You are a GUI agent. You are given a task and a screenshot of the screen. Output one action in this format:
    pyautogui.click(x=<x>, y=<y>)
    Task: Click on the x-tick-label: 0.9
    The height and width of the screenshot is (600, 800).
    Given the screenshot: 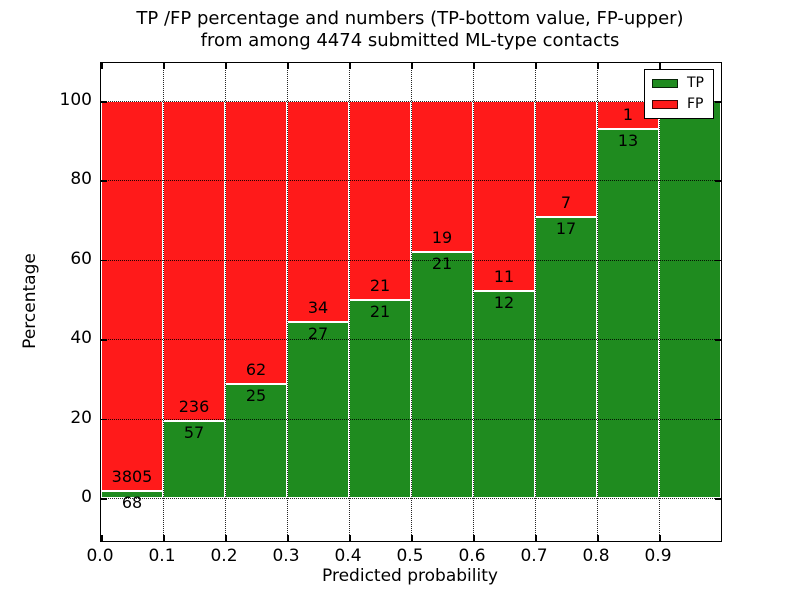 What is the action you would take?
    pyautogui.click(x=658, y=556)
    